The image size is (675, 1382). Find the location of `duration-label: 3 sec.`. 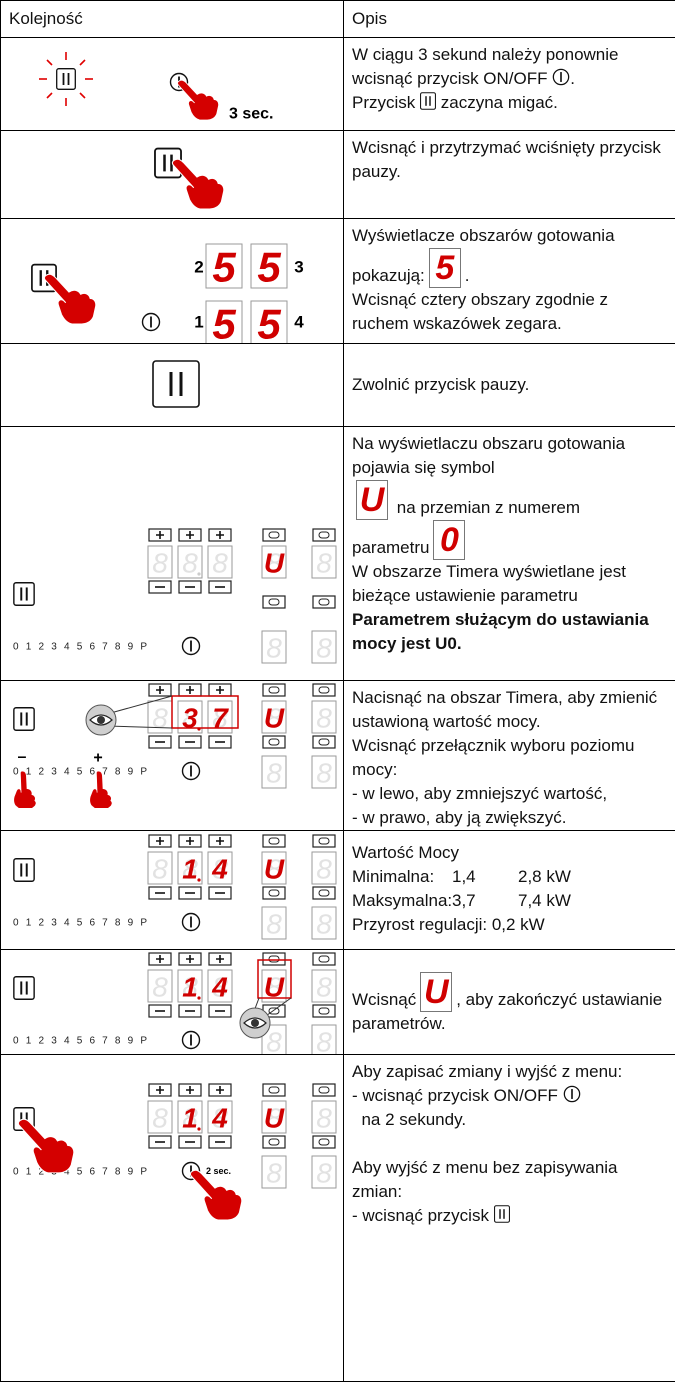

duration-label: 3 sec. is located at coordinates (251, 114).